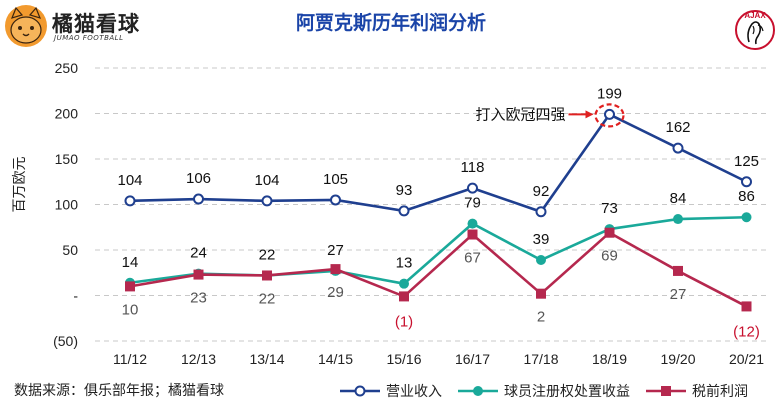 This screenshot has height=406, width=782. Describe the element at coordinates (720, 392) in the screenshot. I see `legend-label: 税前利润` at that location.